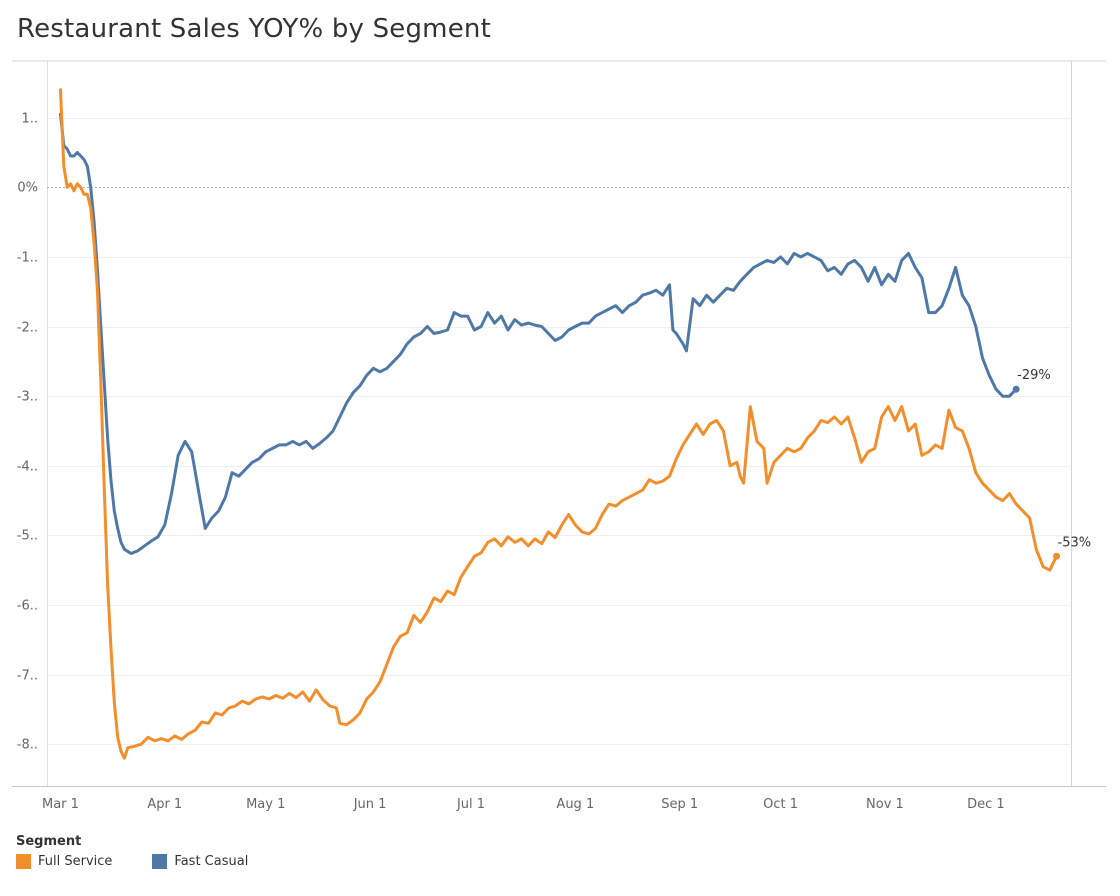 Image resolution: width=1120 pixels, height=896 pixels. Describe the element at coordinates (1016, 389) in the screenshot. I see `end-point-fast-casual` at that location.